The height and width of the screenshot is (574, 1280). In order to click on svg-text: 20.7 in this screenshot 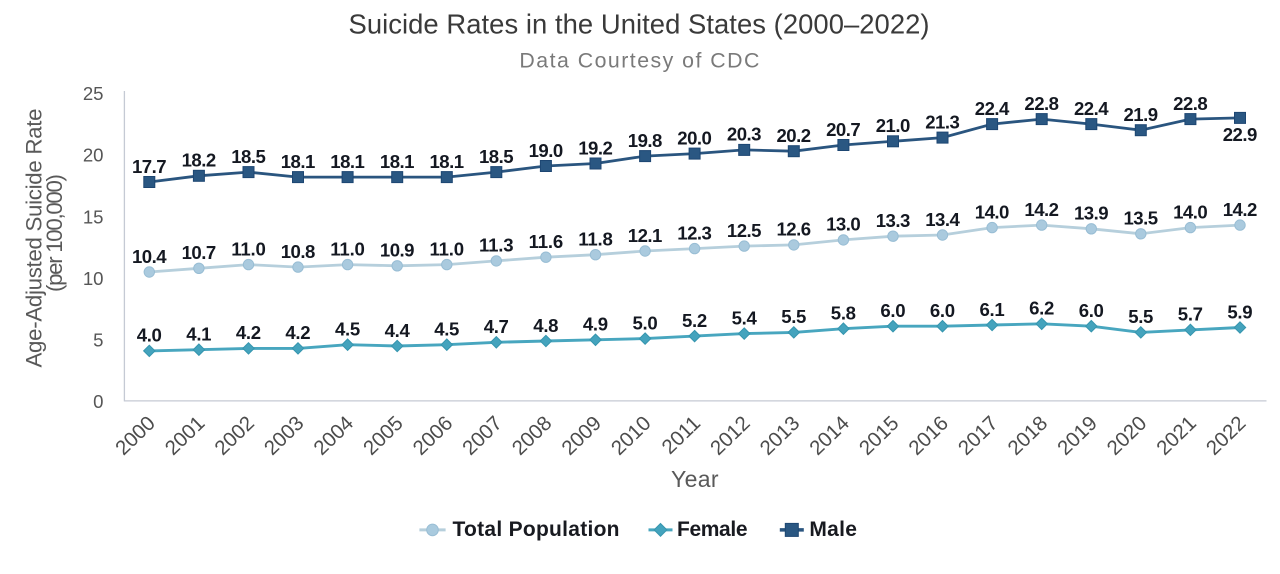, I will do `click(843, 129)`.